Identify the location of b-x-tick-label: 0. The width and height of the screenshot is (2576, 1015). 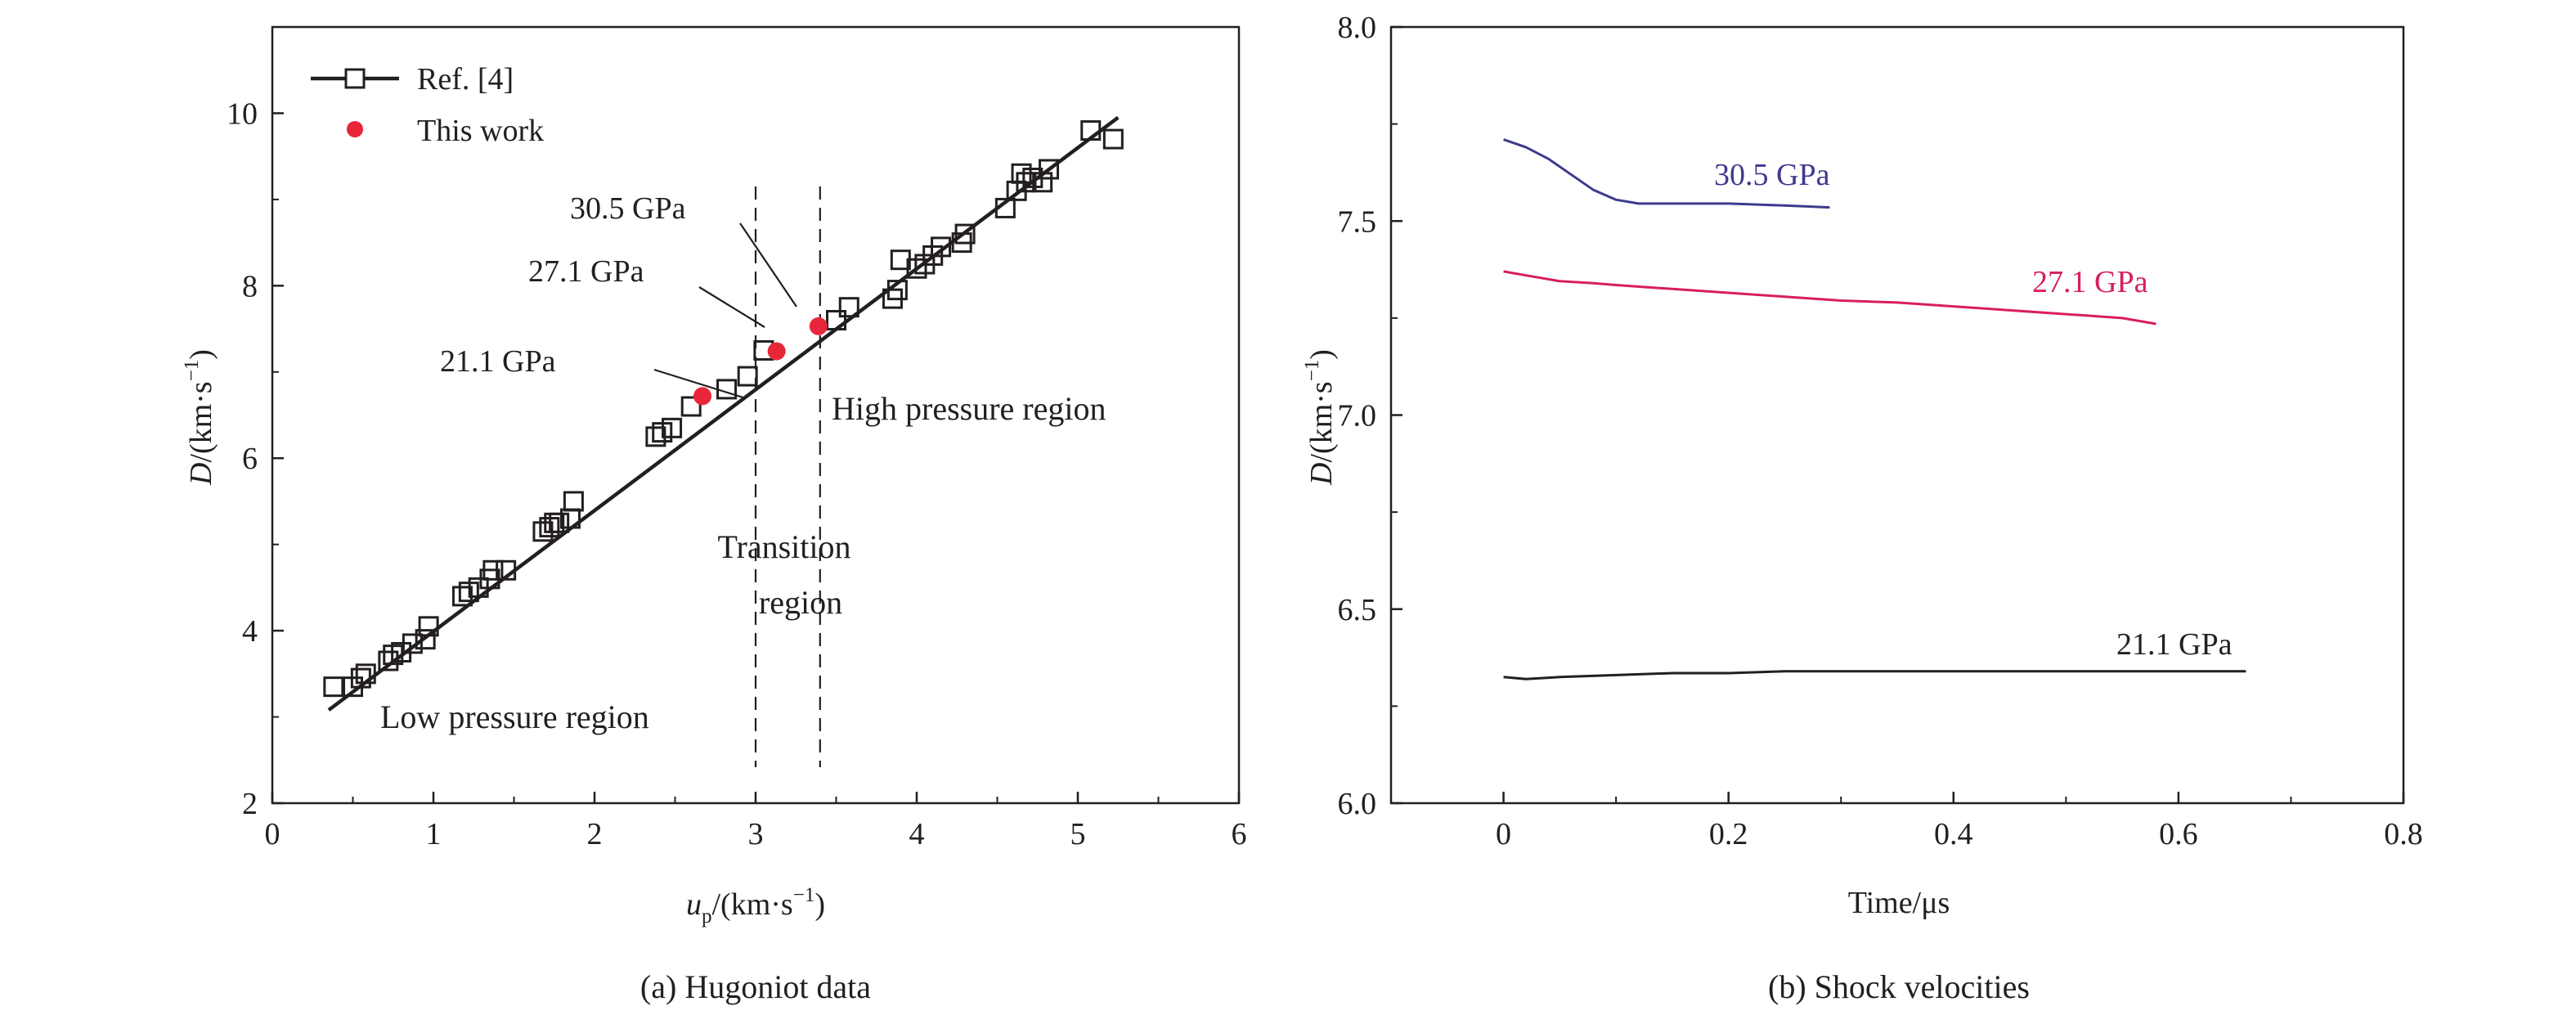
(1504, 834).